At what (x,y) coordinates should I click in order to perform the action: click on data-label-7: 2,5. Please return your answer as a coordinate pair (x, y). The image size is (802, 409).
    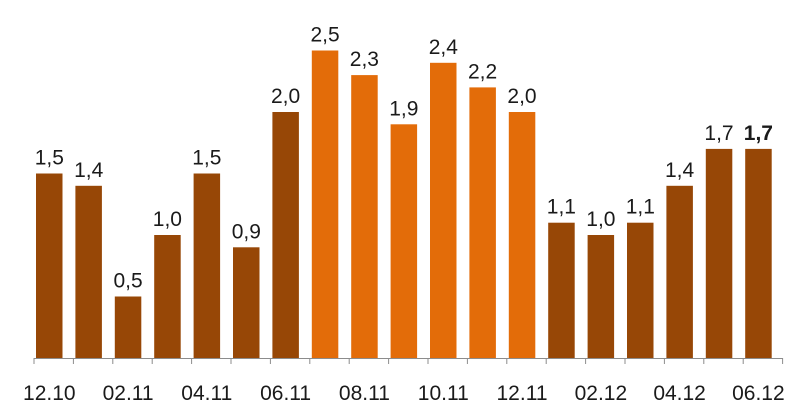
    Looking at the image, I should click on (324, 35).